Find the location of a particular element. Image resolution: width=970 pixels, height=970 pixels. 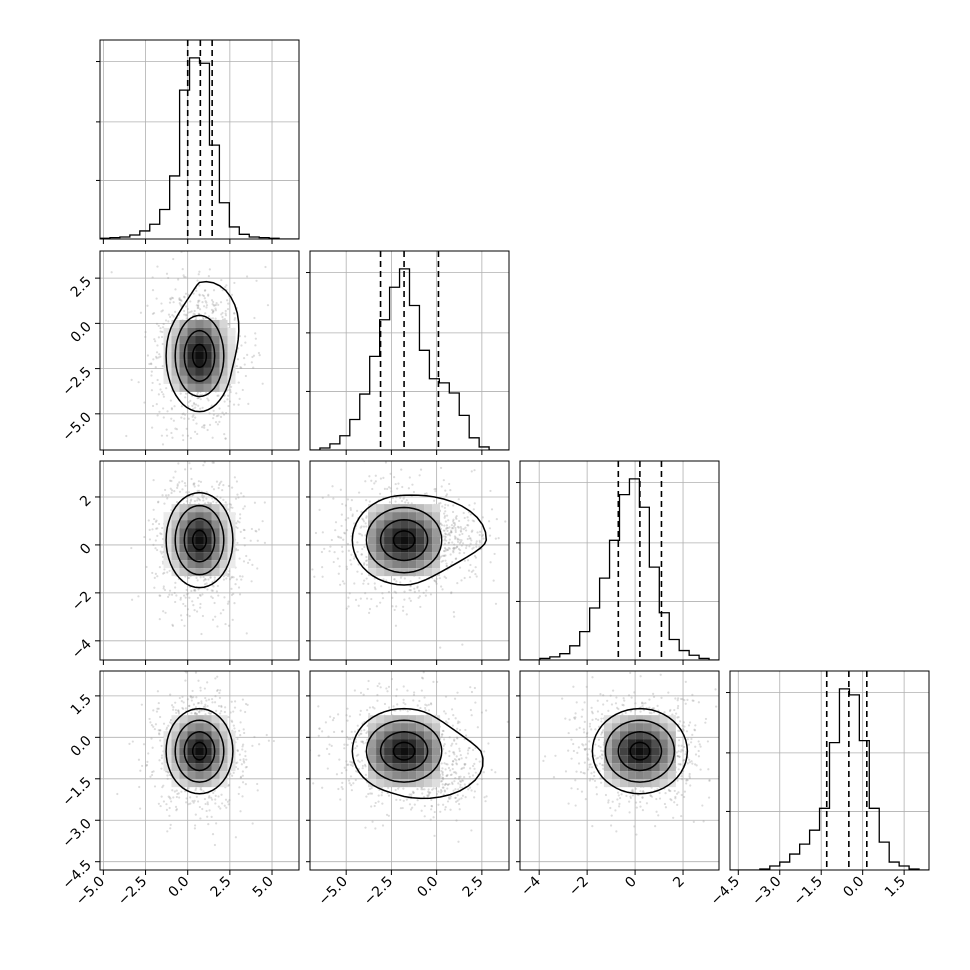

x-tick-label: 0.0 is located at coordinates (178, 887).